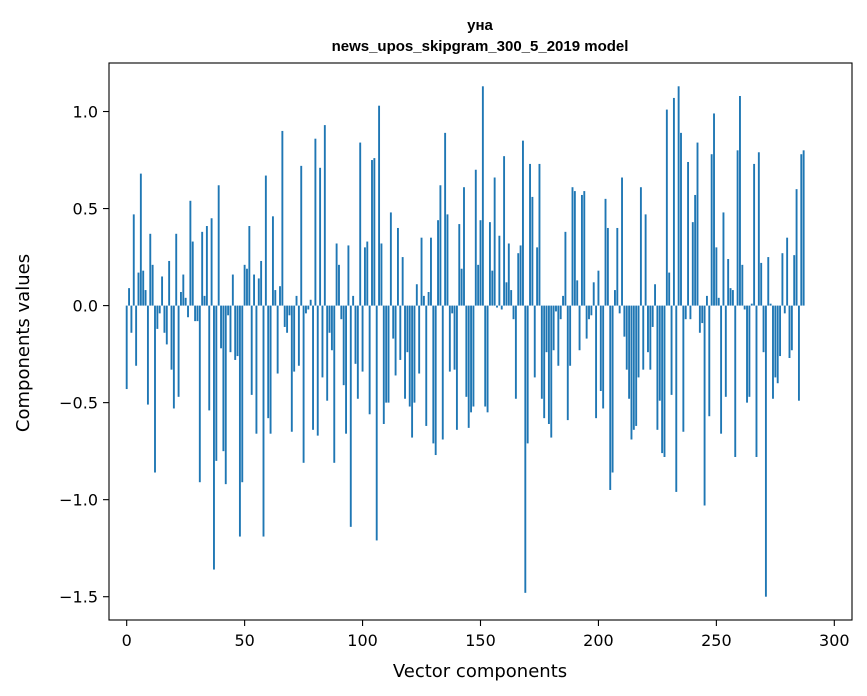 The width and height of the screenshot is (867, 696). I want to click on y-tick-label: −1.0, so click(78, 500).